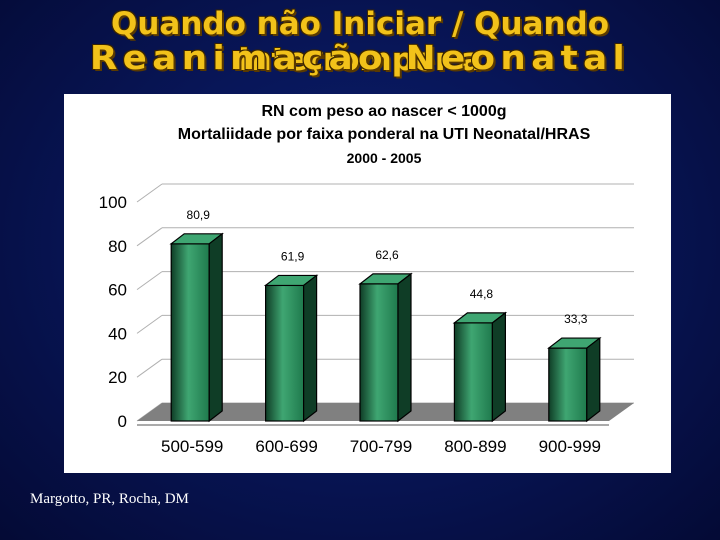  Describe the element at coordinates (117, 246) in the screenshot. I see `y-tick-label: 80` at that location.